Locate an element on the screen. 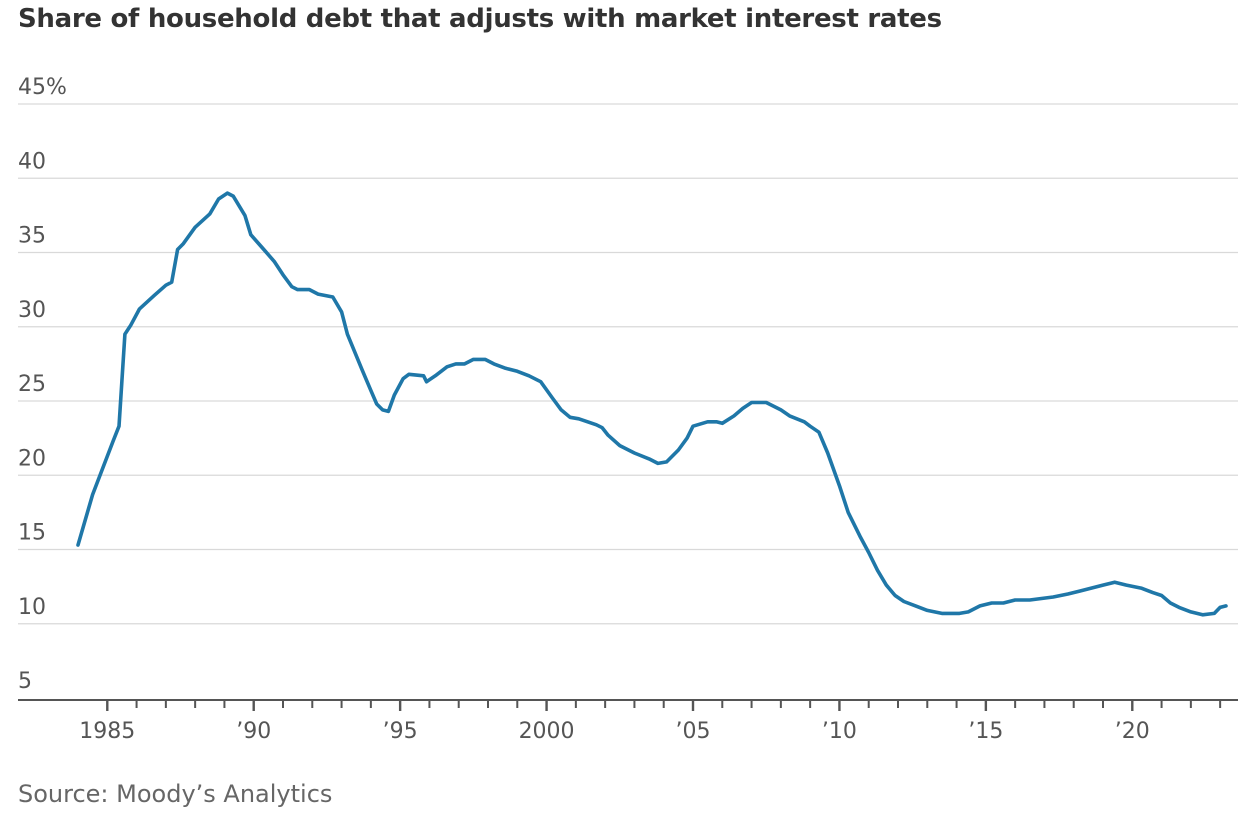  x-axis: 1985 ’90 ’95 2000 ’05 ’10 ’15 ’20 is located at coordinates (628, 721).